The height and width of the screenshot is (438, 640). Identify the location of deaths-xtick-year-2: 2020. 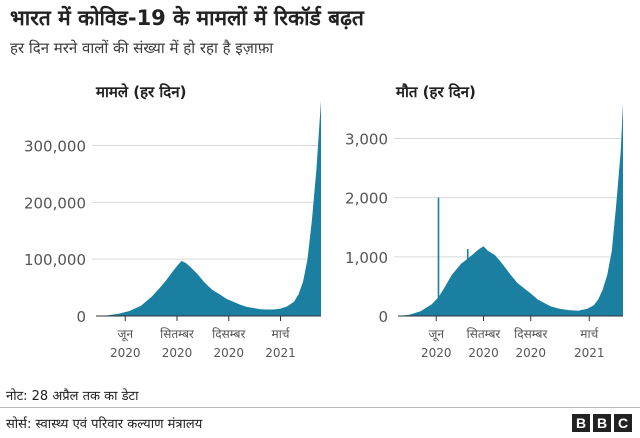
(530, 353).